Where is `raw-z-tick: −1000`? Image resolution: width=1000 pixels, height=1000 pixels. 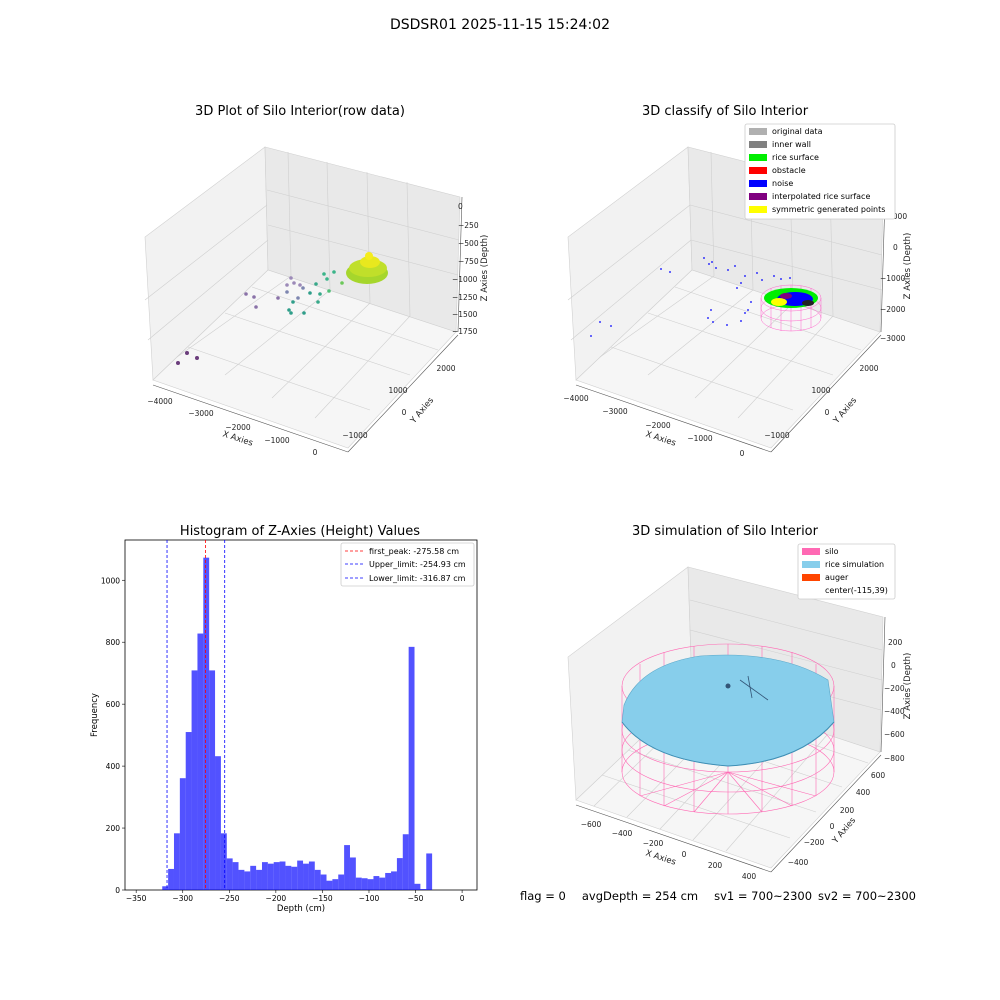 raw-z-tick: −1000 is located at coordinates (465, 279).